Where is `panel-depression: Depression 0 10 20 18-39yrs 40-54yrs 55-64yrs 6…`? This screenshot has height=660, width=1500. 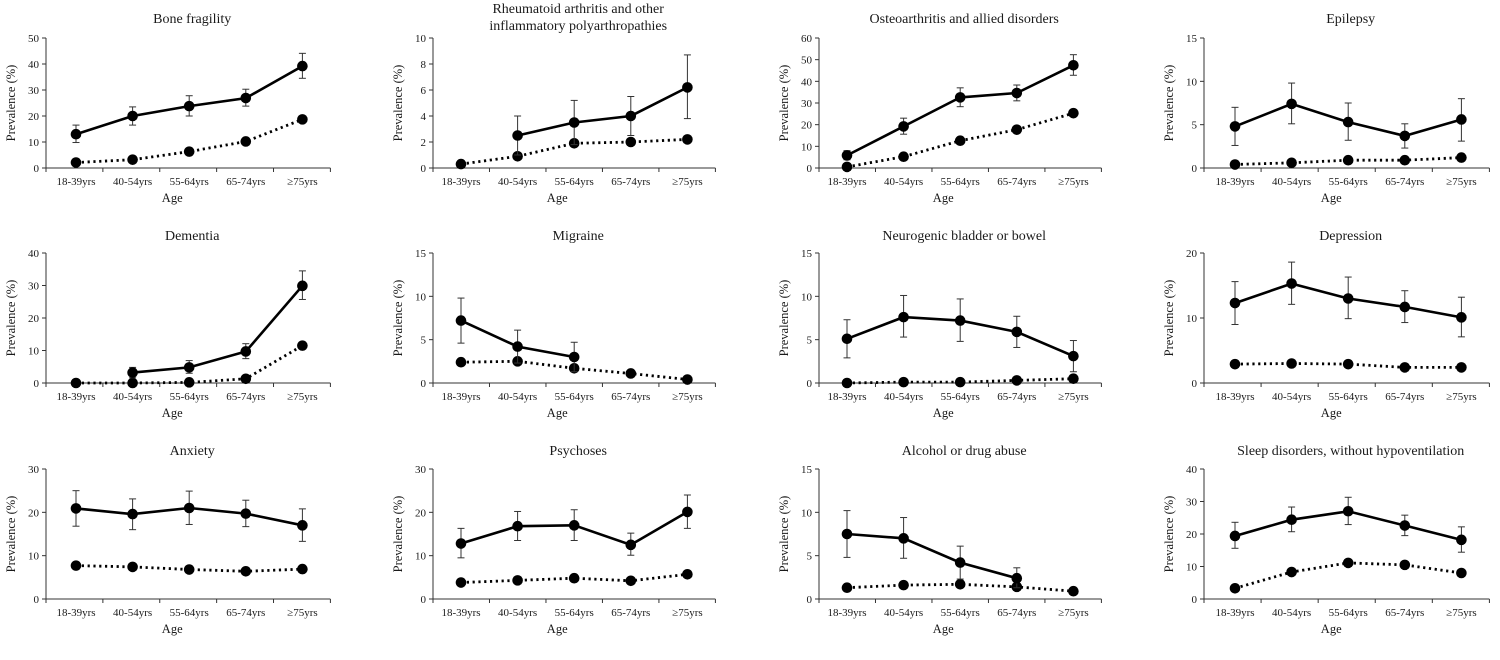
panel-depression: Depression 0 10 20 18-39yrs 40-54yrs 55-64yrs 6… is located at coordinates (1326, 324).